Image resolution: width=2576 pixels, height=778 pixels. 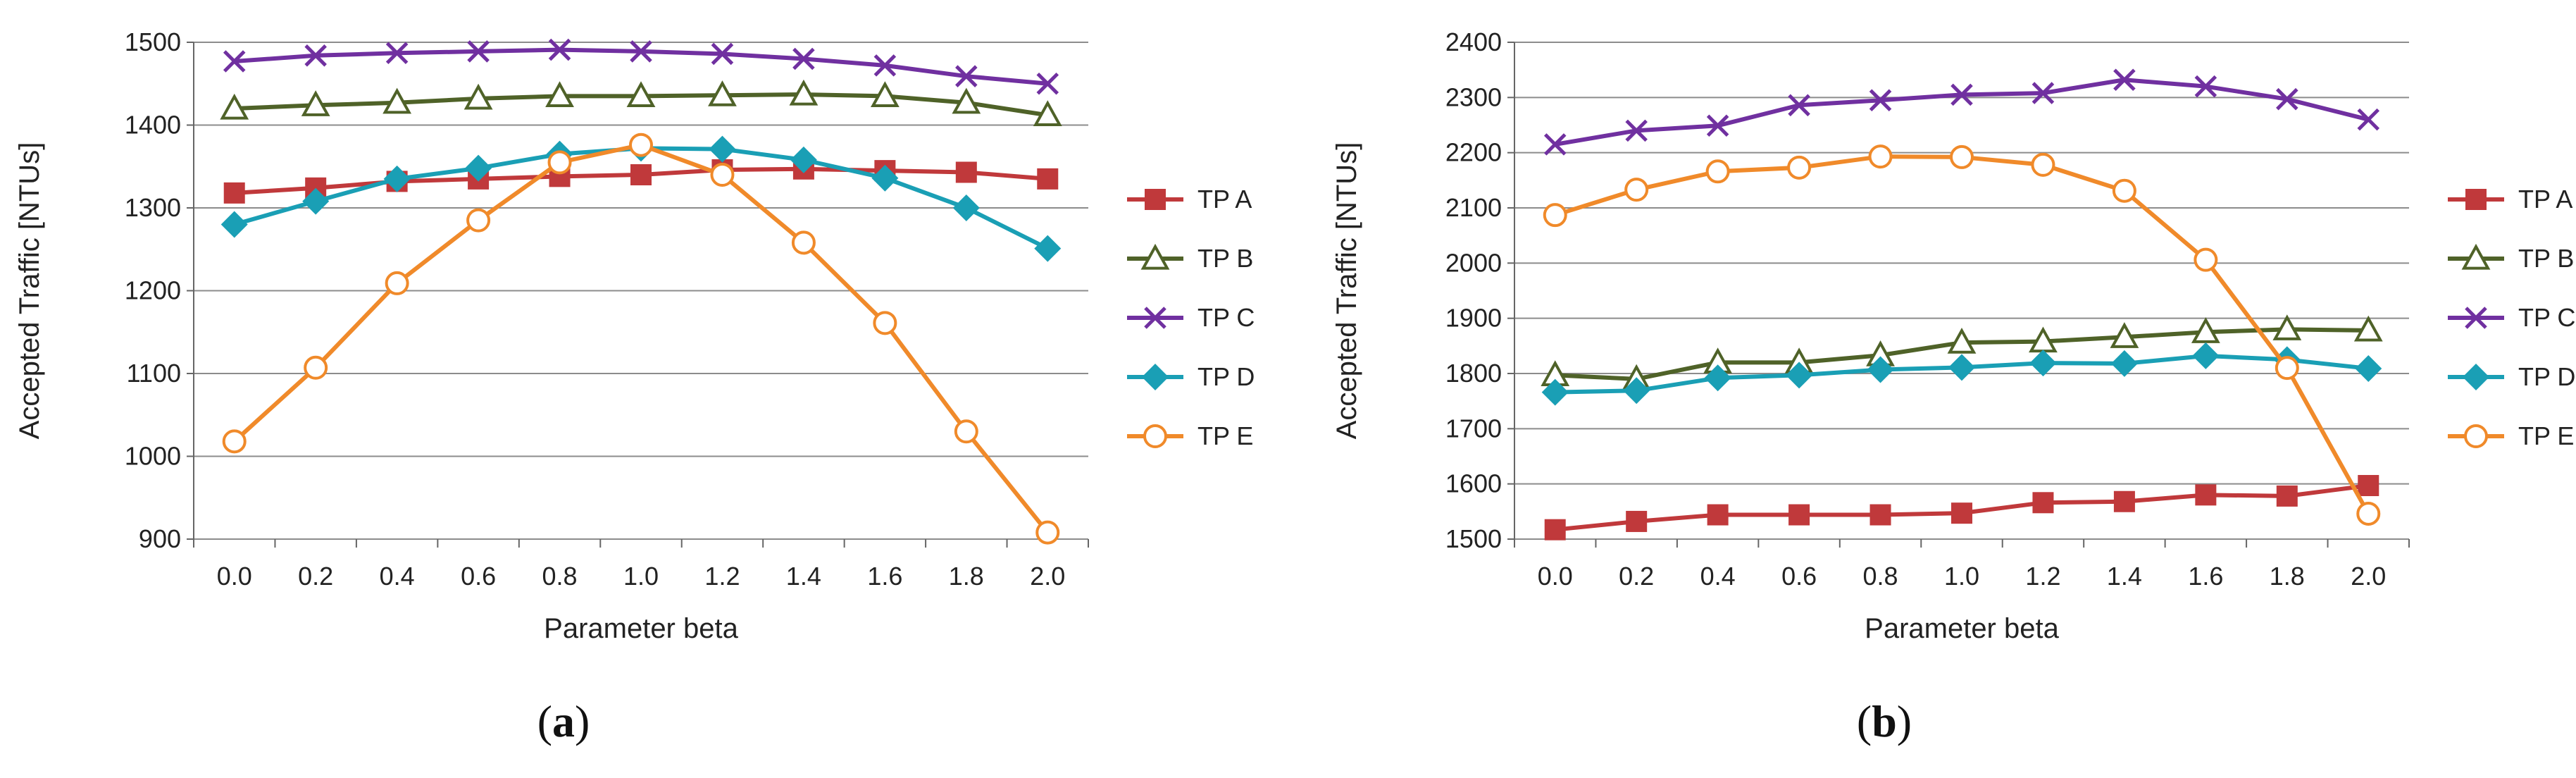 What do you see at coordinates (1718, 577) in the screenshot?
I see `x-tick-label: 0.4` at bounding box center [1718, 577].